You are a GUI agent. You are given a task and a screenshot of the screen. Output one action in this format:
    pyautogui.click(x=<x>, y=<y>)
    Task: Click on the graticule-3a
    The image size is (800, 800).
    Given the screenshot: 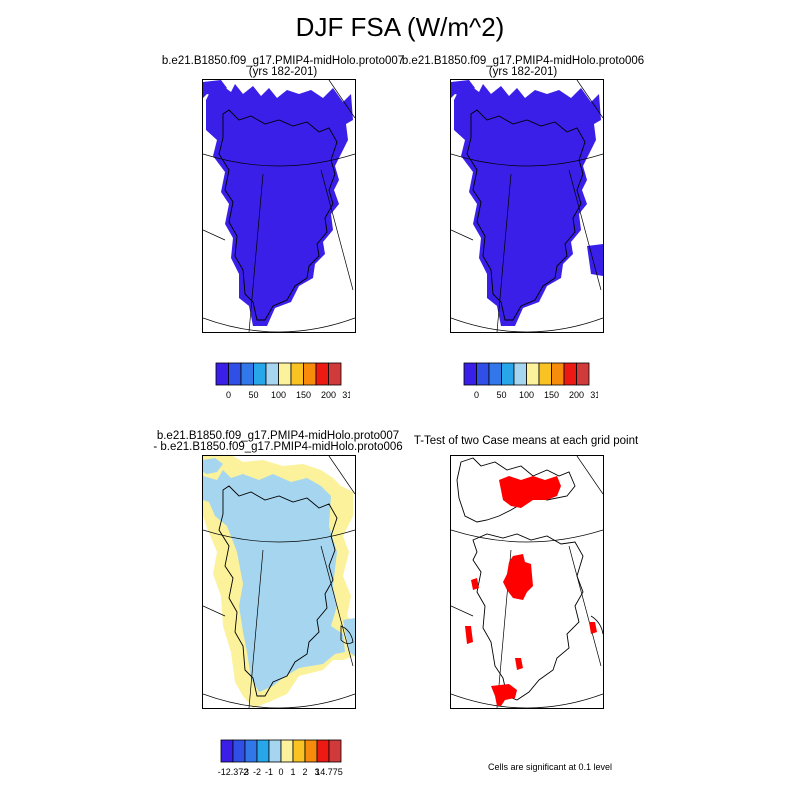 What is the action you would take?
    pyautogui.click(x=279, y=536)
    